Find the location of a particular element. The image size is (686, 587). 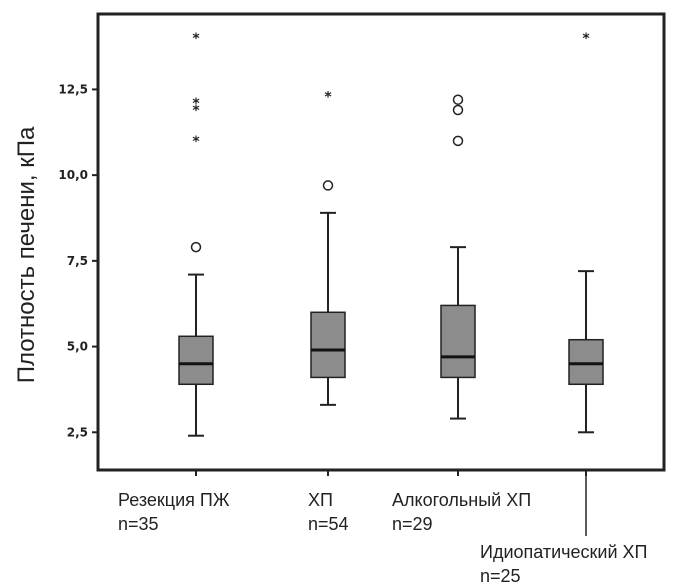

category-count: n=29 is located at coordinates (412, 524).